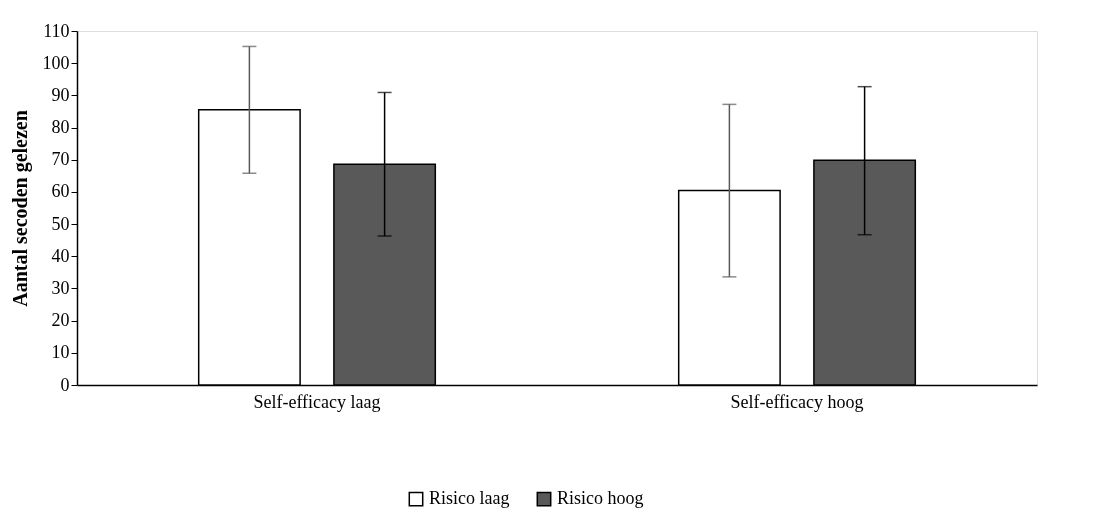 The image size is (1096, 510). Describe the element at coordinates (600, 498) in the screenshot. I see `legend-label: Risico hoog` at that location.